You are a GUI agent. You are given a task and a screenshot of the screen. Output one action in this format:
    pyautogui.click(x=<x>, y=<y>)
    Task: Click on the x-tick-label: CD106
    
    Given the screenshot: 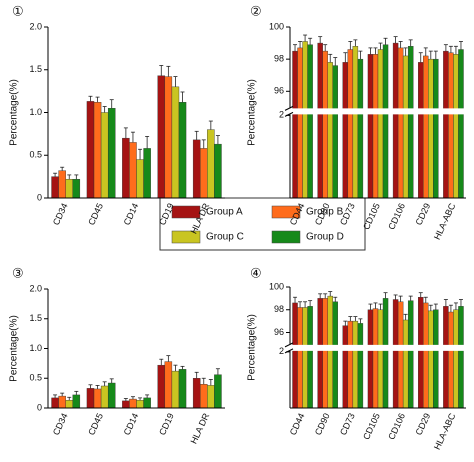 What is the action you would take?
    pyautogui.click(x=396, y=217)
    